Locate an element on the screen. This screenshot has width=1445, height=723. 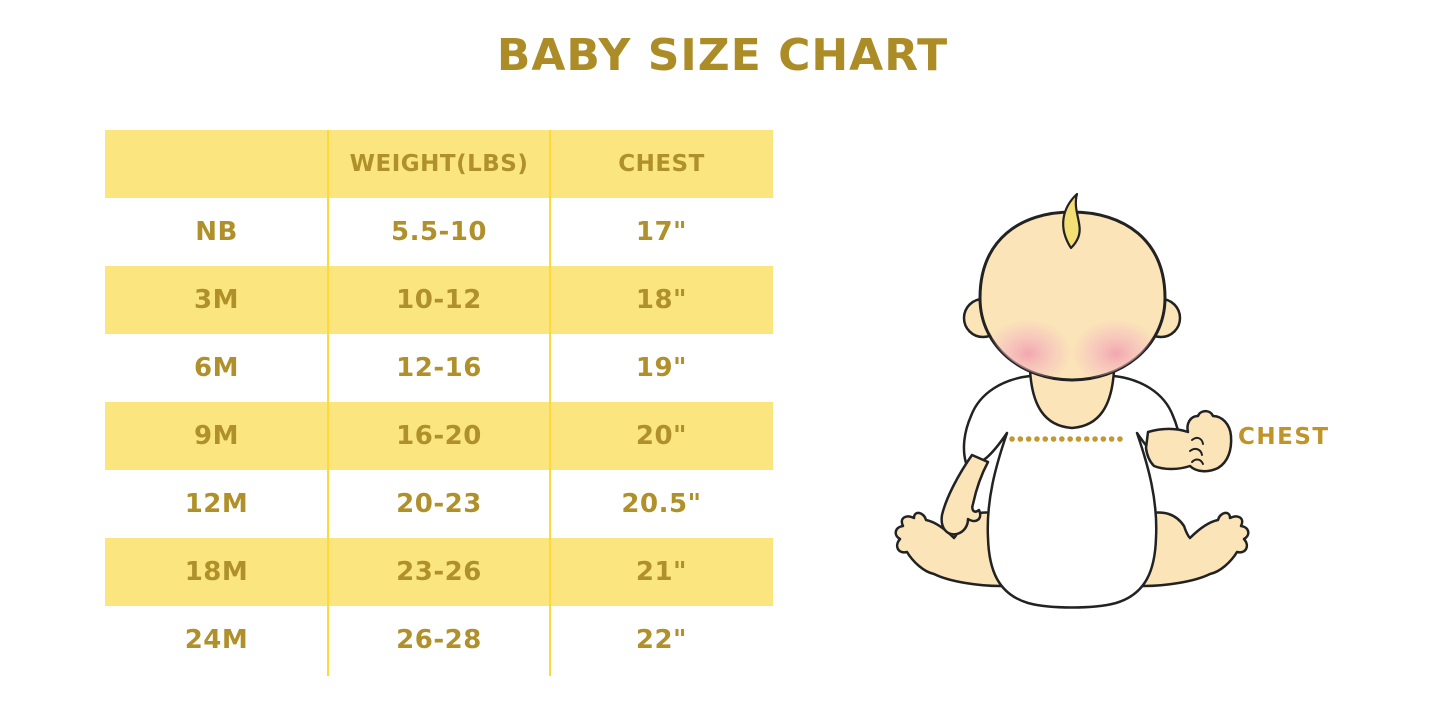
cell-weight: 12-16 is located at coordinates (439, 368).